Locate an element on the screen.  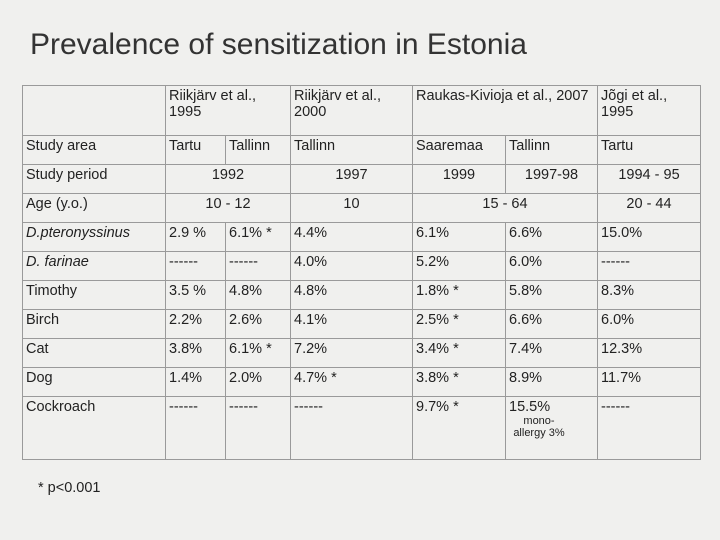
cell: 3.8% is located at coordinates (195, 353).